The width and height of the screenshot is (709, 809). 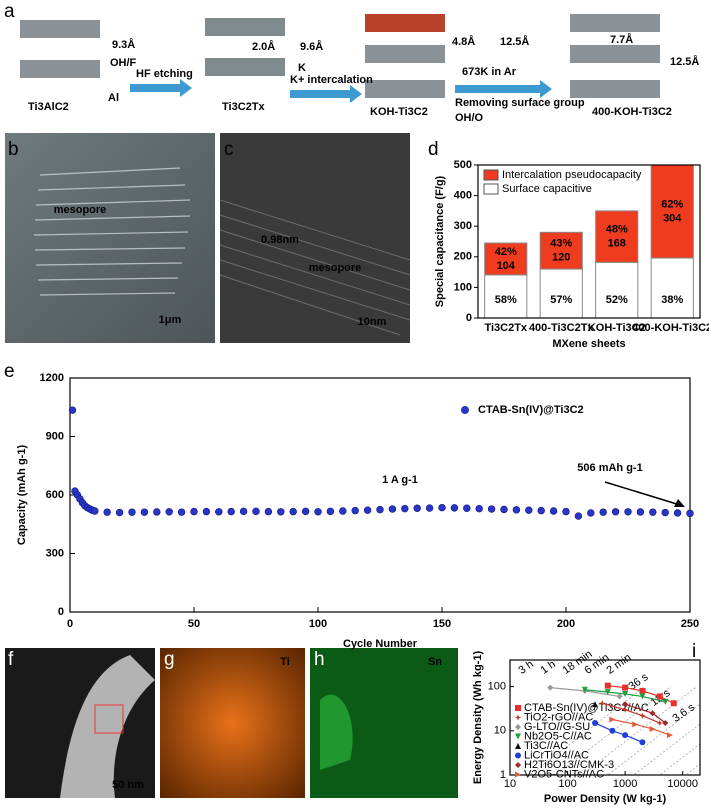 What do you see at coordinates (440, 241) in the screenshot?
I see `y-axis-title: Special capacitance (F/g)` at bounding box center [440, 241].